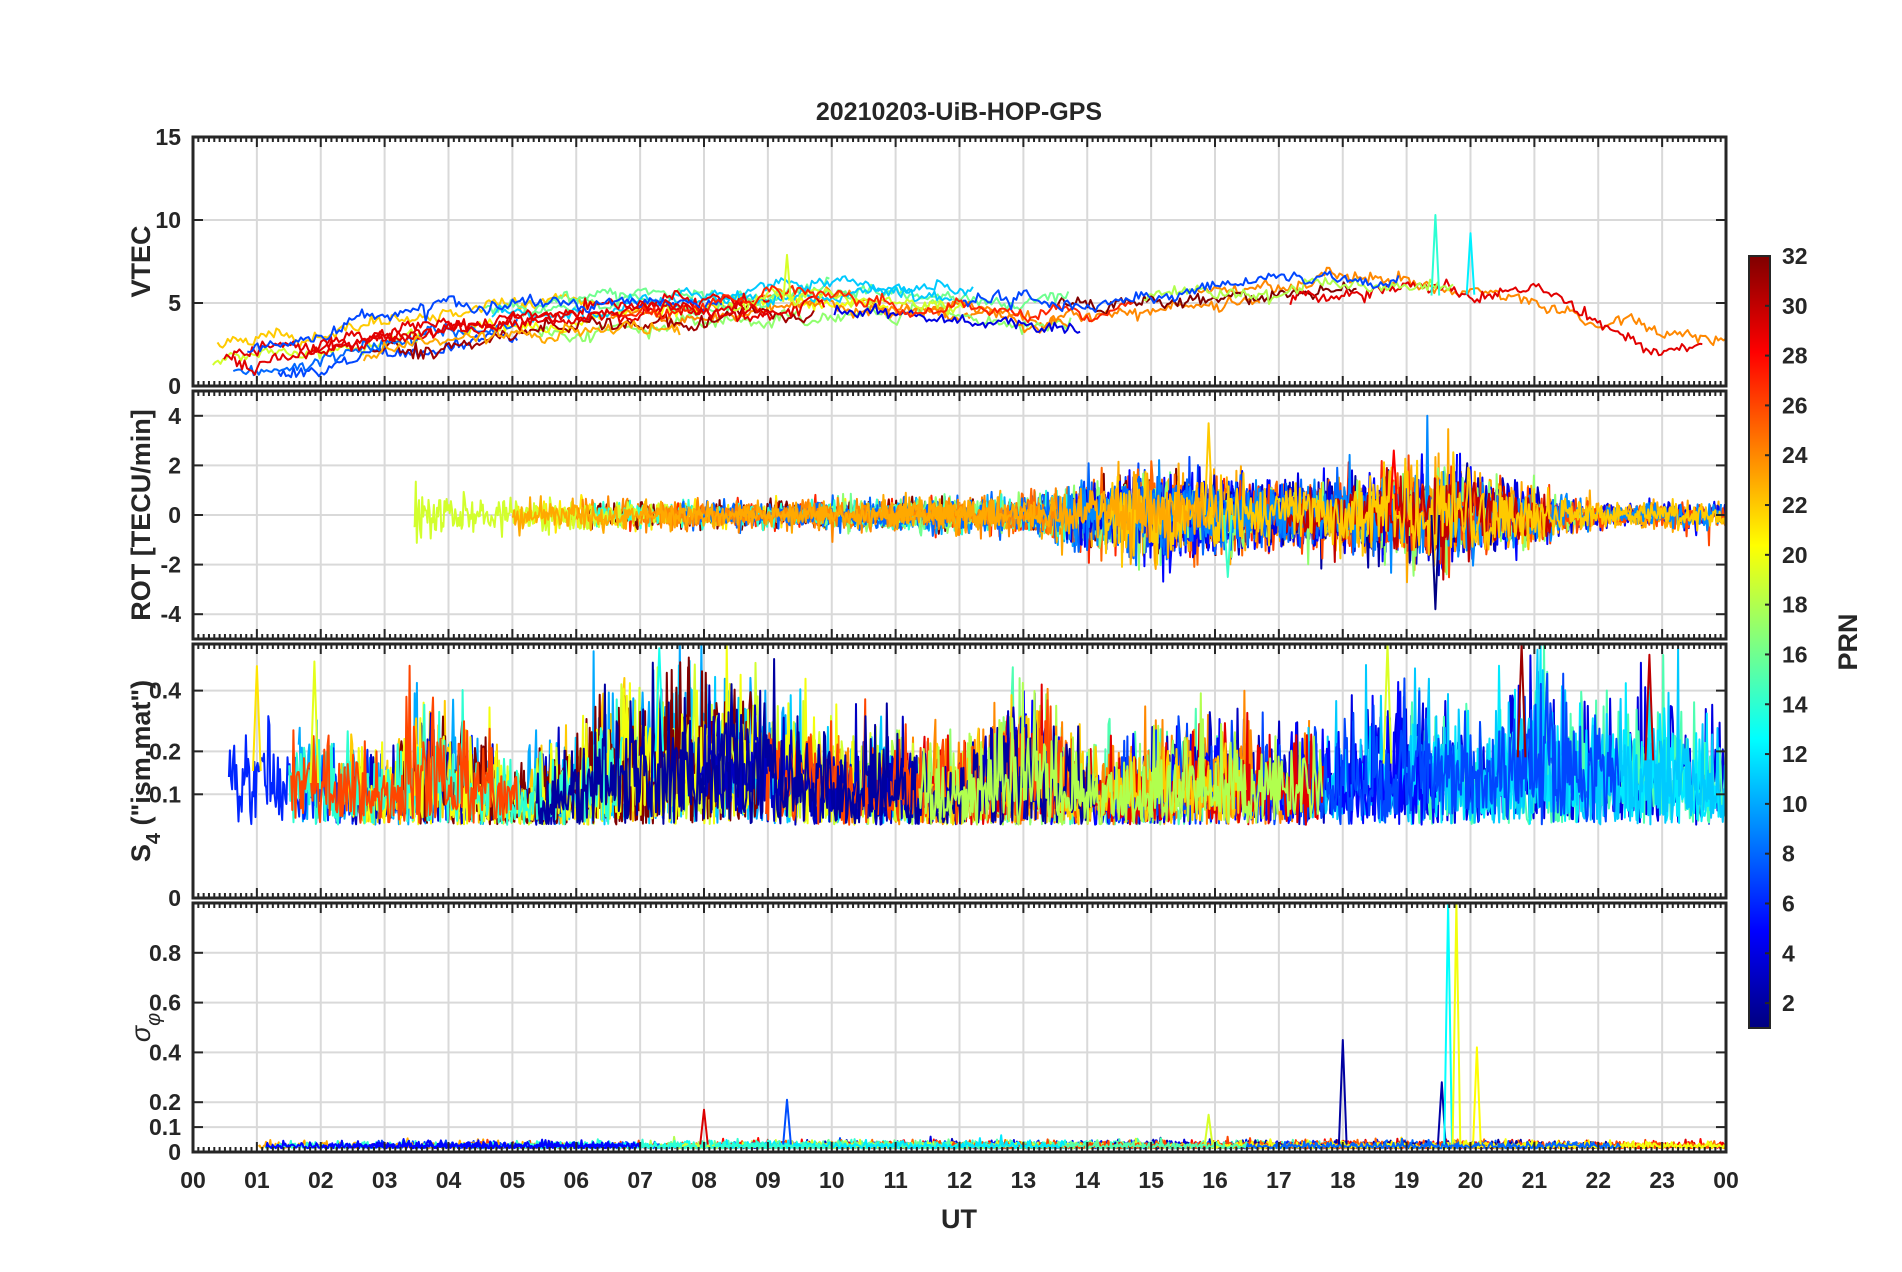 Image resolution: width=1902 pixels, height=1272 pixels. I want to click on x-tick-label: 16, so click(1215, 1180).